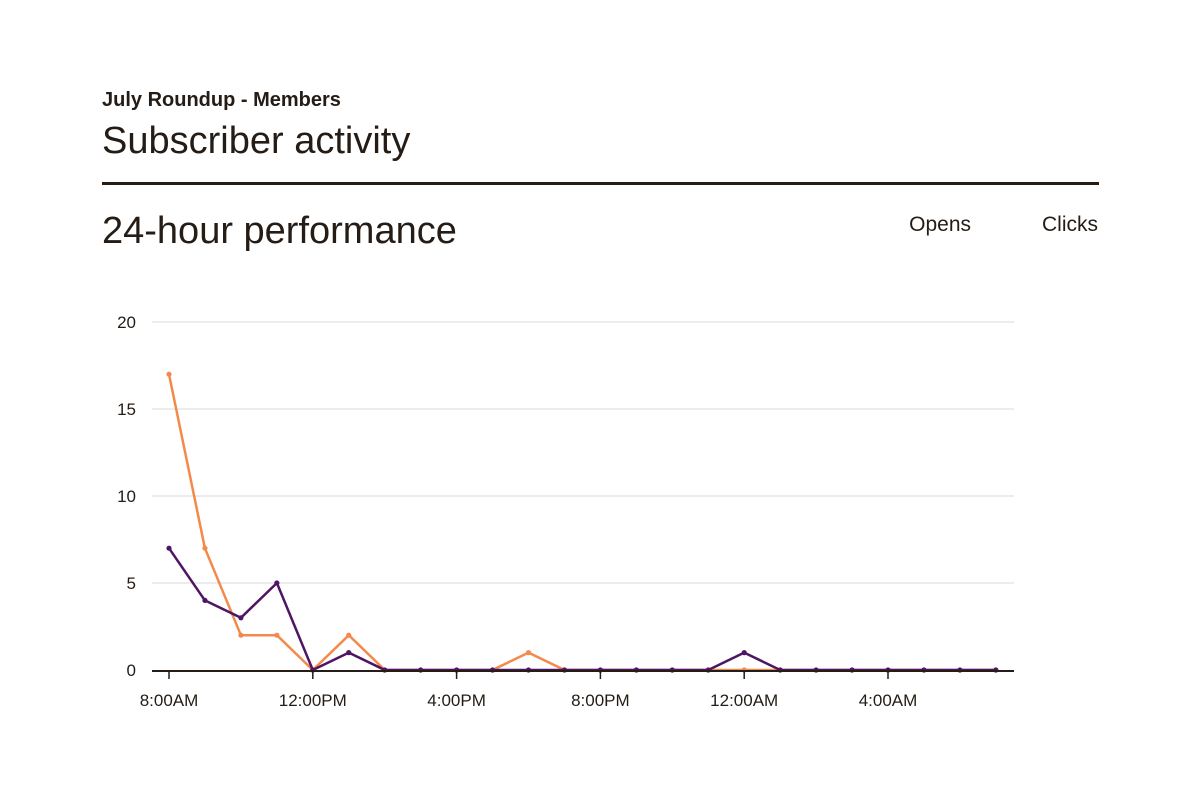 This screenshot has height=800, width=1200. Describe the element at coordinates (126, 409) in the screenshot. I see `y-tick-label-15: 15` at that location.